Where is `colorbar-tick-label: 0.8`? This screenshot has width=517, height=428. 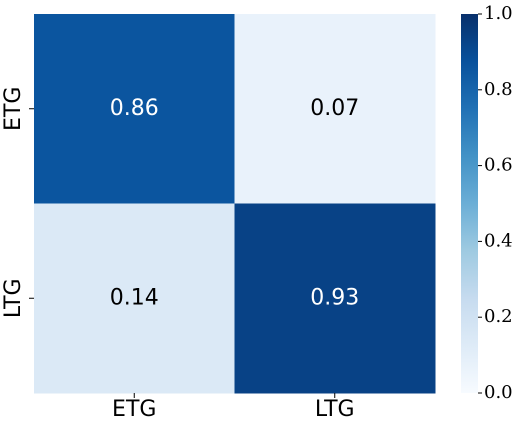
colorbar-tick-label: 0.8 is located at coordinates (498, 89).